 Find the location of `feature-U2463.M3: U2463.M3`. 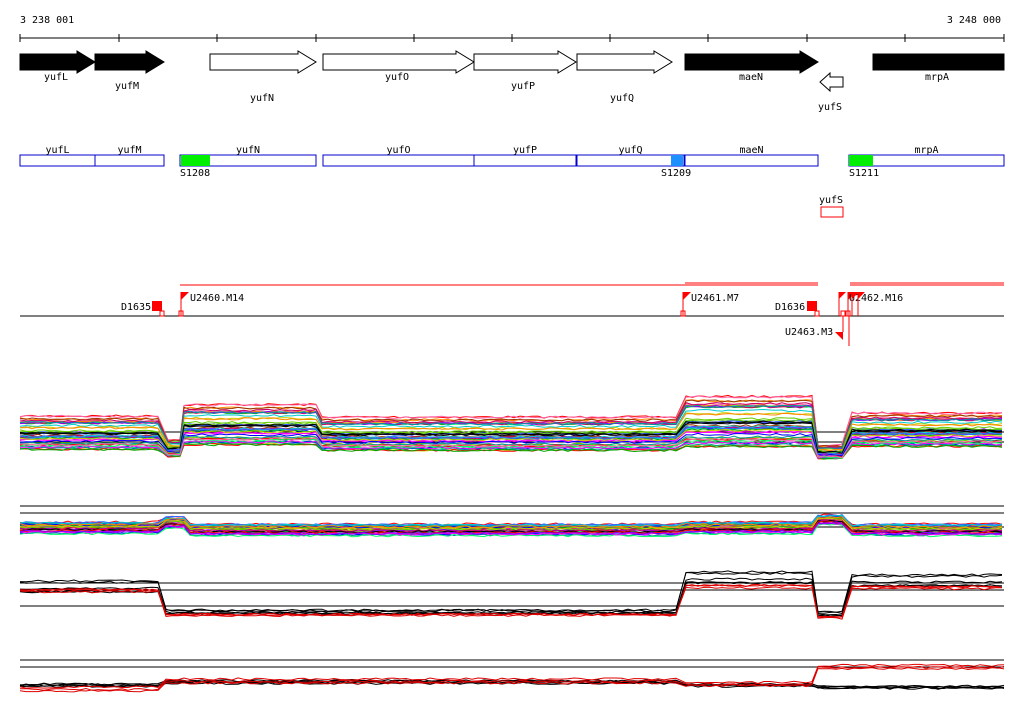

feature-U2463.M3: U2463.M3 is located at coordinates (815, 325).